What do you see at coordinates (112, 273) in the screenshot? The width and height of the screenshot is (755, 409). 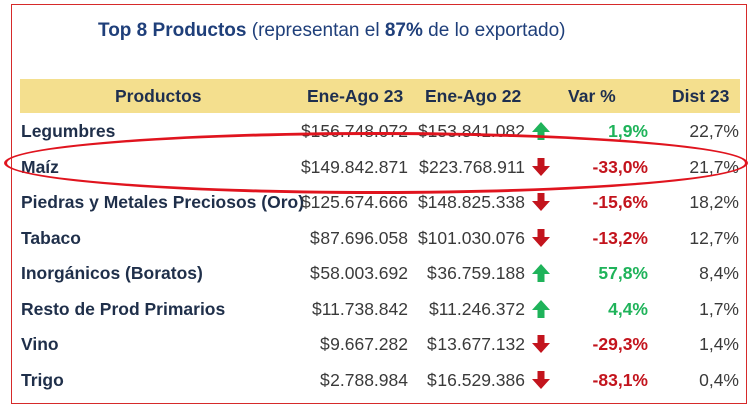 I see `product-name: Inorgánicos (Boratos)` at bounding box center [112, 273].